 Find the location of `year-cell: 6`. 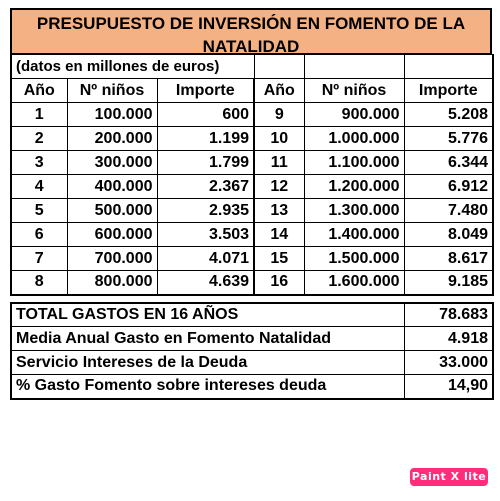

year-cell: 6 is located at coordinates (39, 234).